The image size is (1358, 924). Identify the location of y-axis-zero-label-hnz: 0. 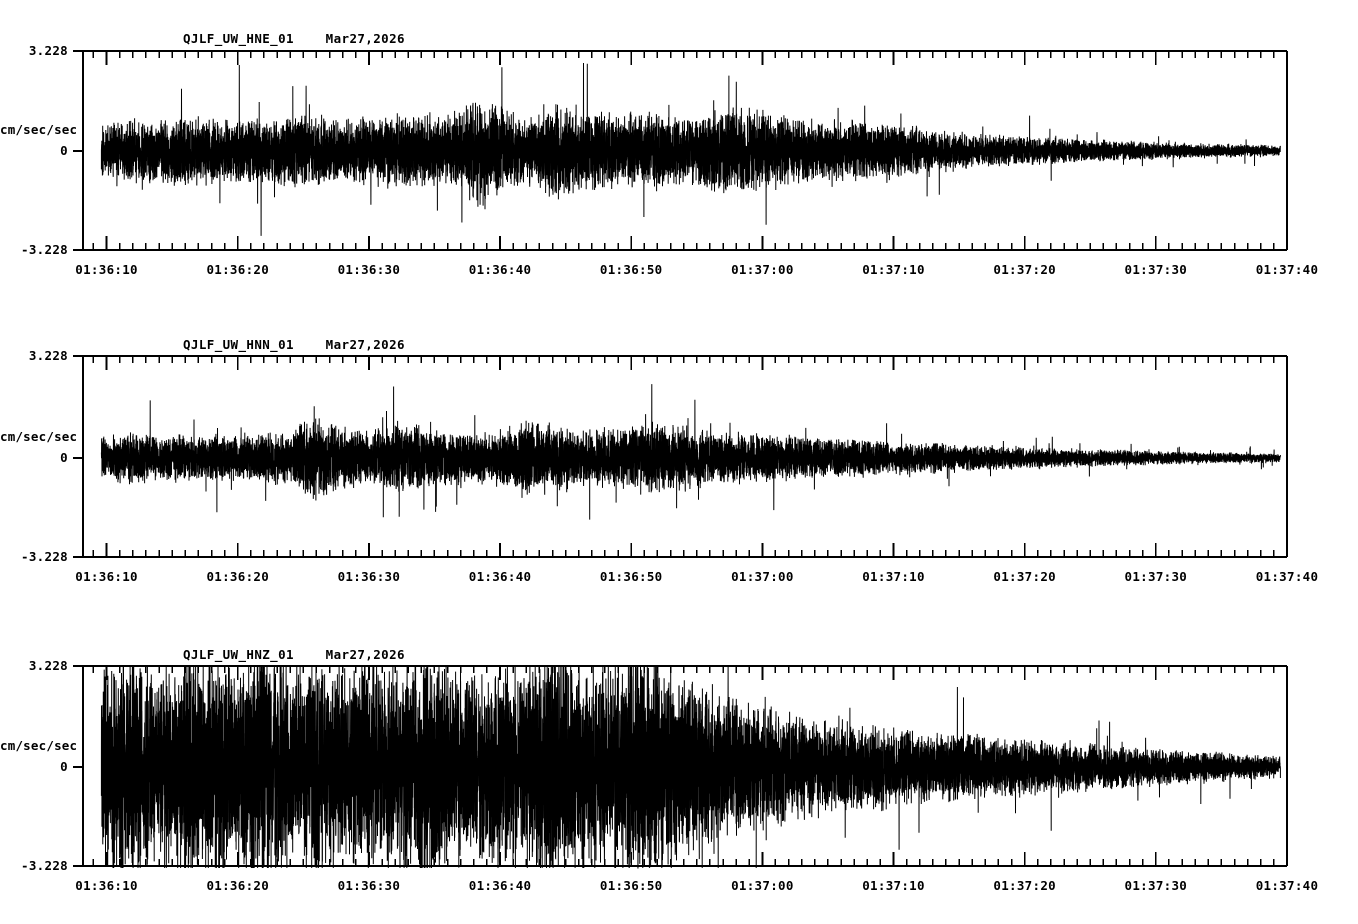
(64, 766).